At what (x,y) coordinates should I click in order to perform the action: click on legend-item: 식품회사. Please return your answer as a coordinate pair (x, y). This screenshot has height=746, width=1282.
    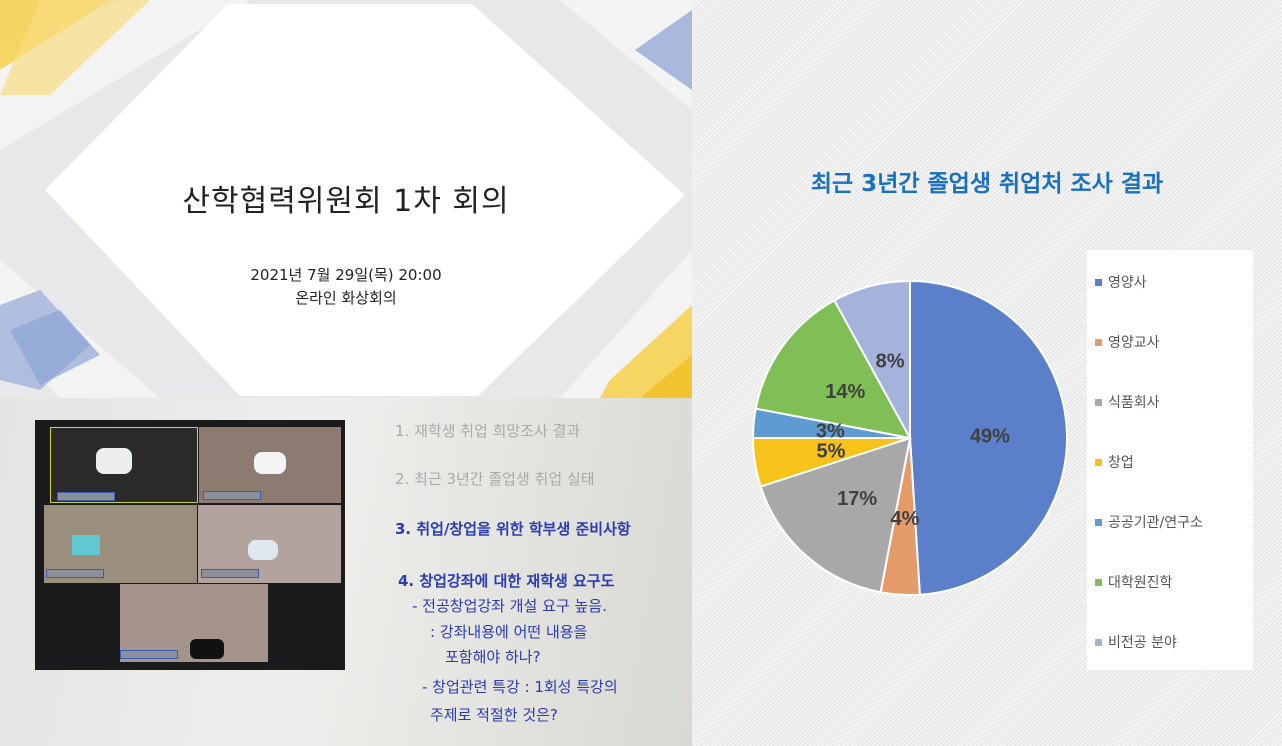
    Looking at the image, I should click on (1127, 402).